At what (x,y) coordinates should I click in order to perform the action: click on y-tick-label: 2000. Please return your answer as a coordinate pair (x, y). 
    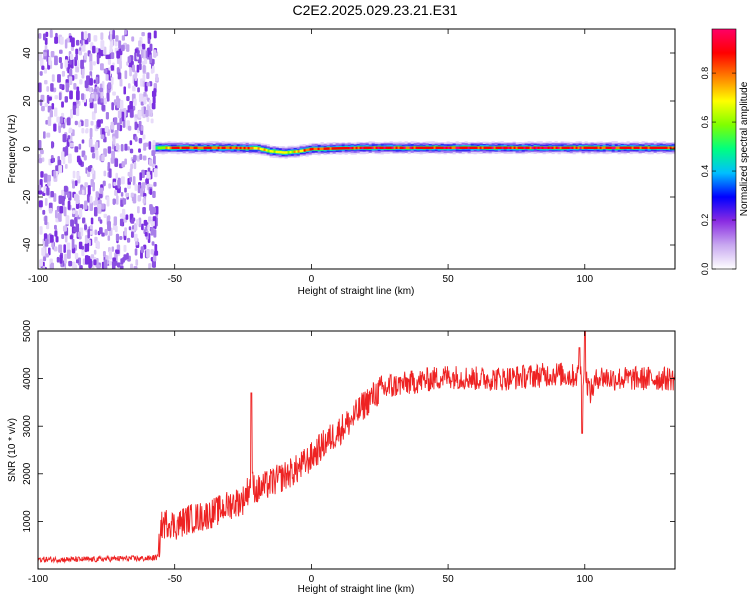
    Looking at the image, I should click on (27, 473).